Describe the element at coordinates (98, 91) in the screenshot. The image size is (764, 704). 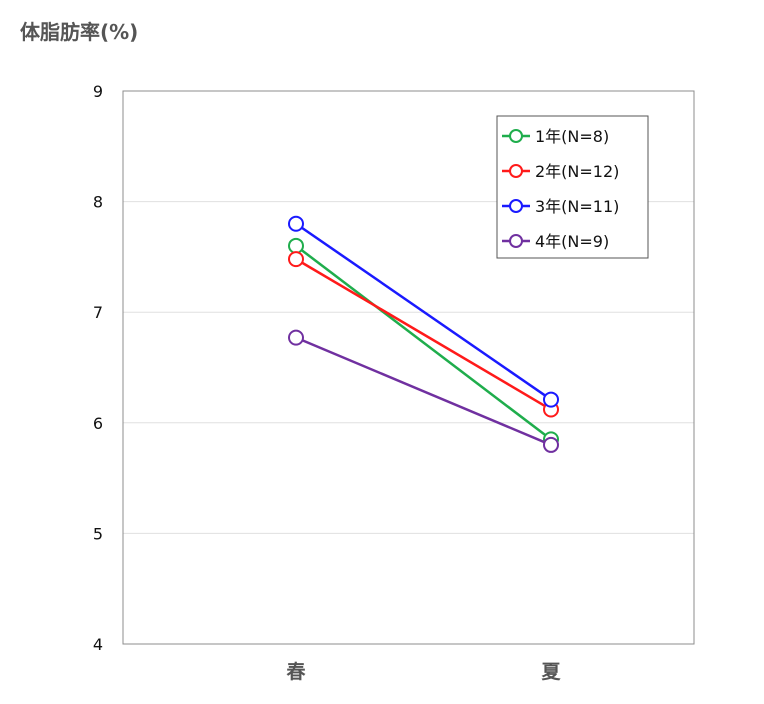
I see `y-tick-label: 9` at that location.